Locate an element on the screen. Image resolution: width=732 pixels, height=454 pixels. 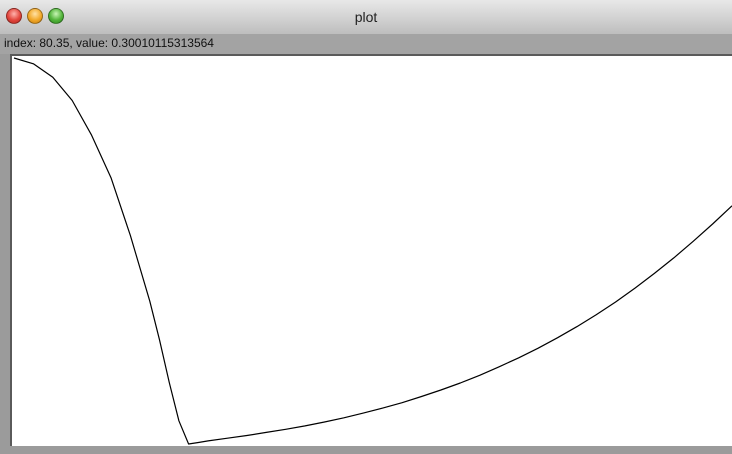
window-title: plot is located at coordinates (366, 17).